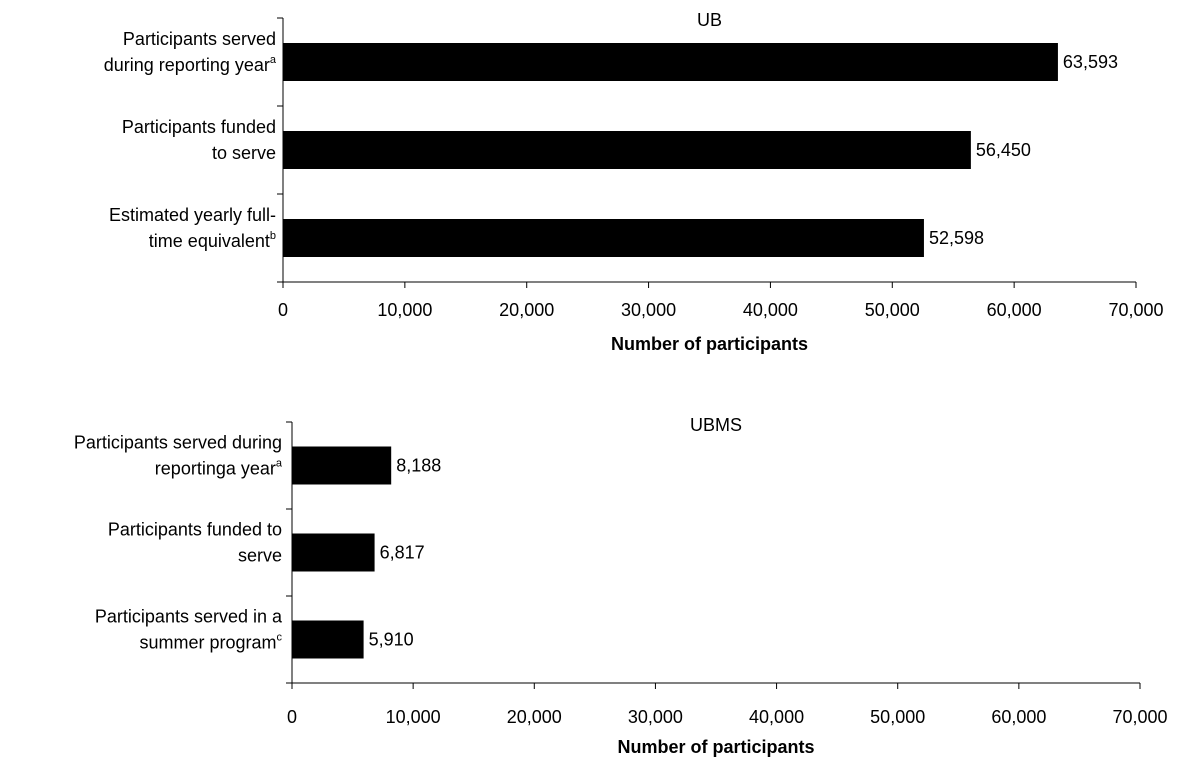  I want to click on bar-value-label: 6,817, so click(402, 553).